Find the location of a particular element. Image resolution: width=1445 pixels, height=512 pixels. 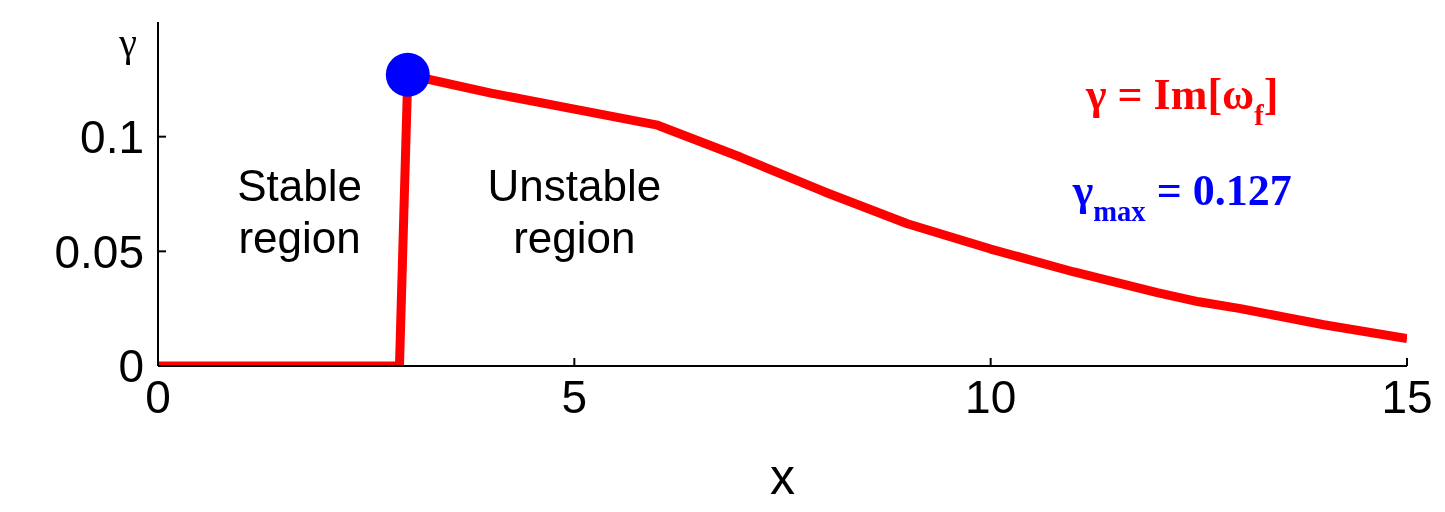

y-tick-label: 0.05 is located at coordinates (99, 251).